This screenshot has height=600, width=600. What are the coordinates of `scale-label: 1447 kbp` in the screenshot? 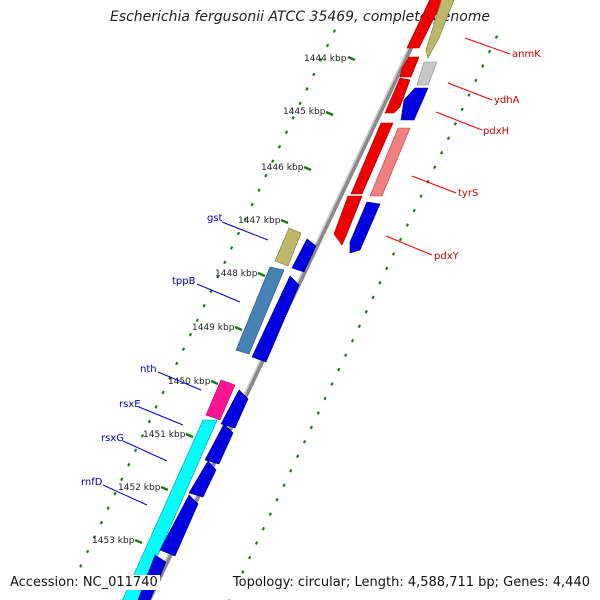 It's located at (259, 221).